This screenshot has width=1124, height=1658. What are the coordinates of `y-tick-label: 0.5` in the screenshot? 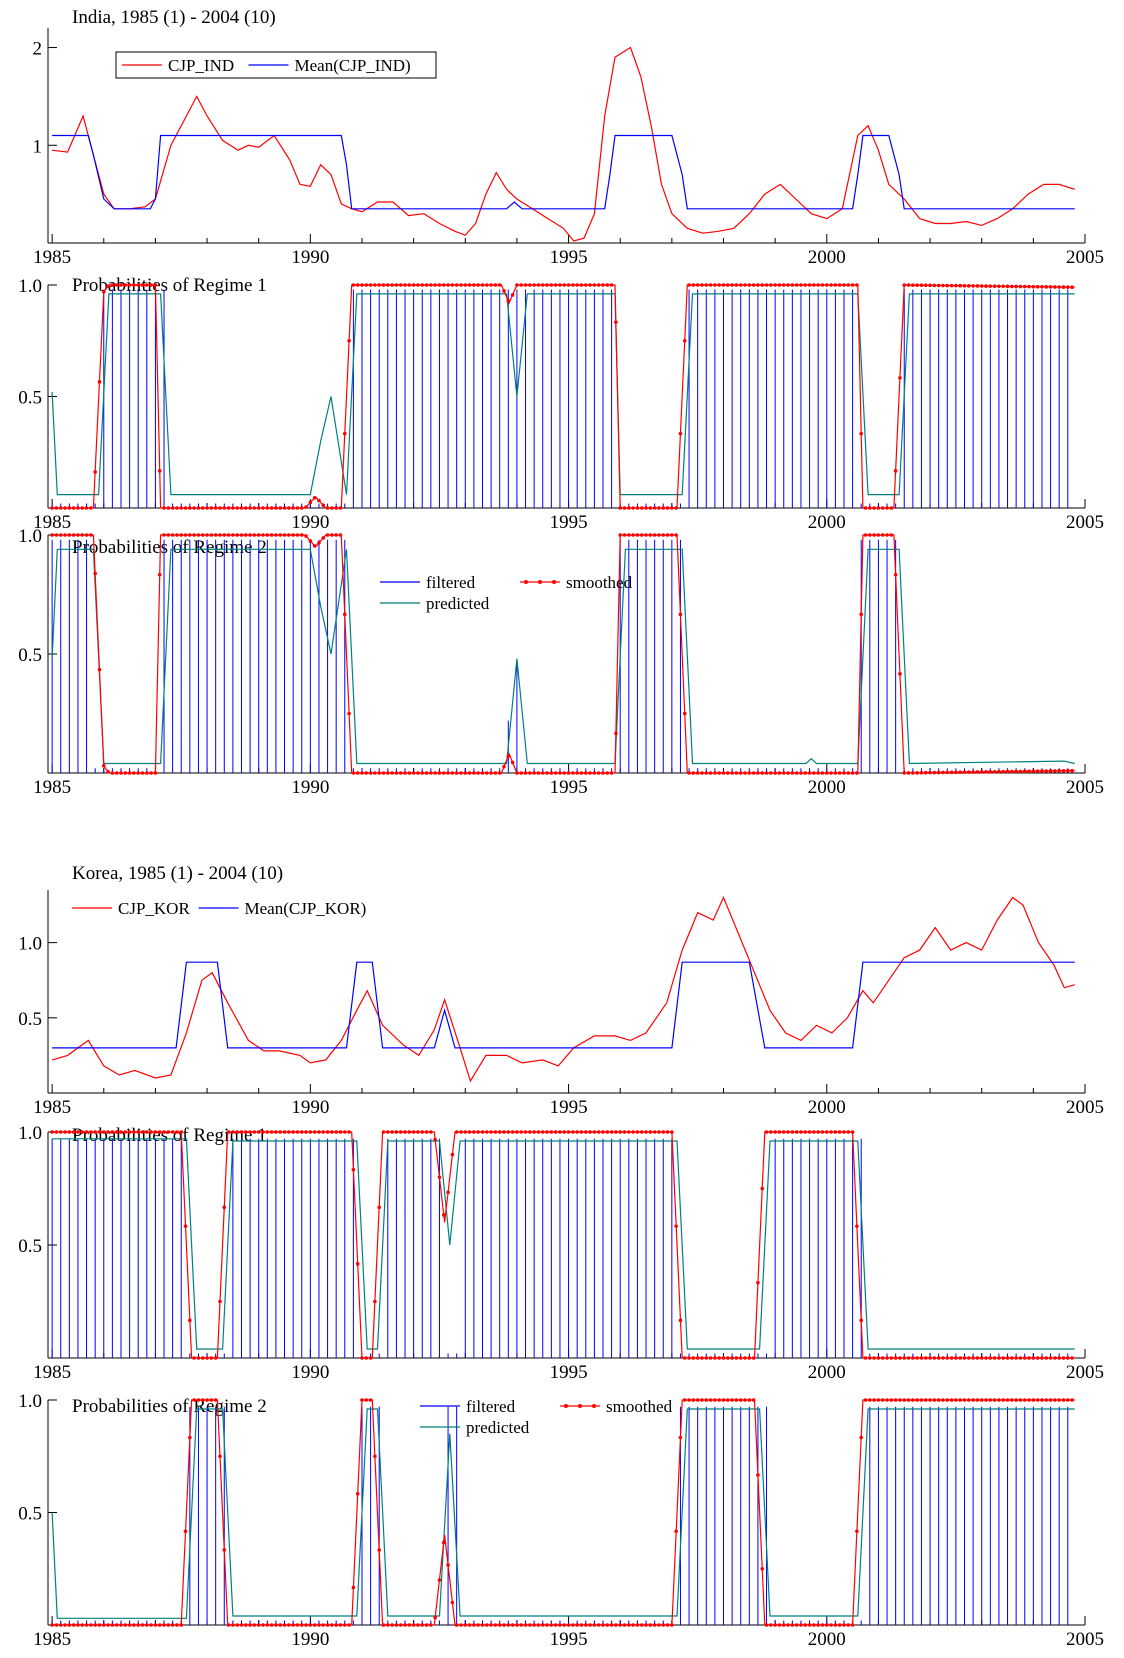 It's located at (30, 1246).